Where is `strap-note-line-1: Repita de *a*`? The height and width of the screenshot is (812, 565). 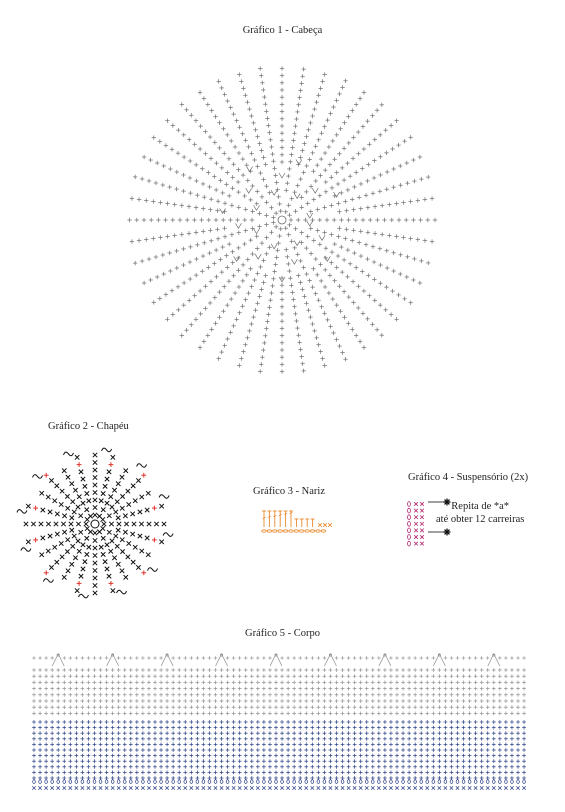
strap-note-line-1: Repita de *a* is located at coordinates (480, 506).